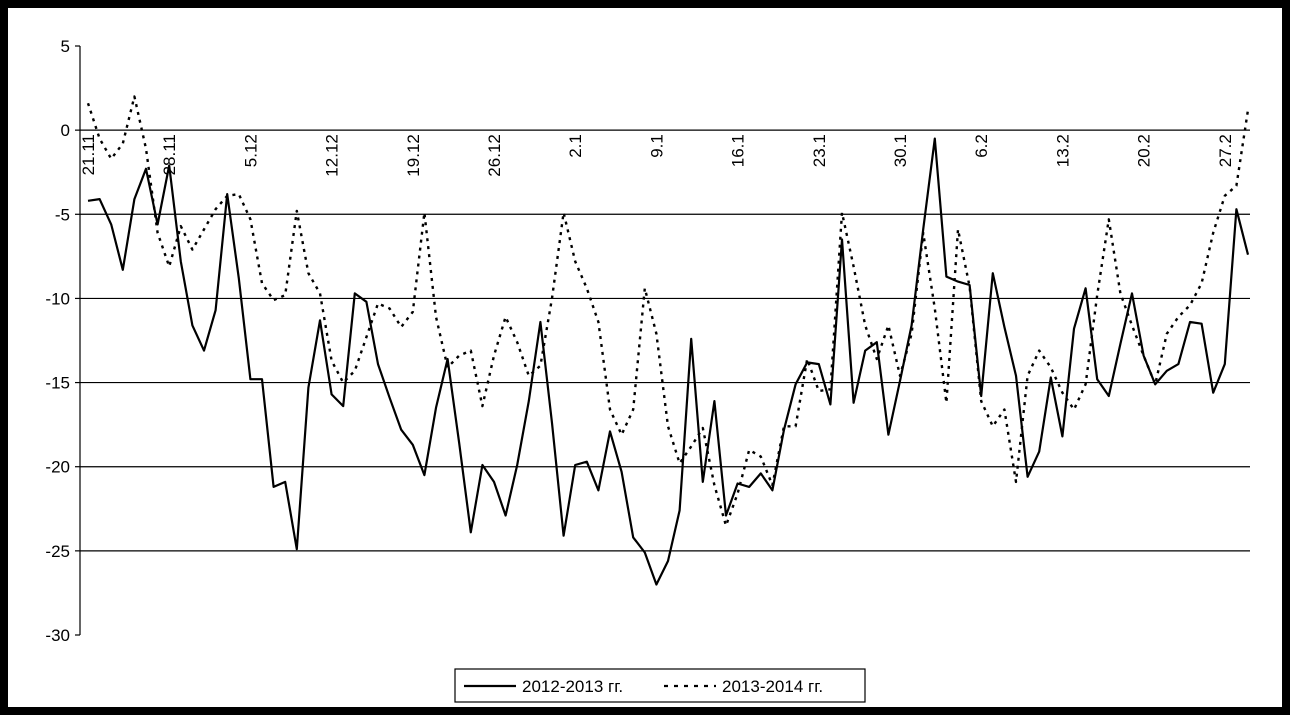  I want to click on x-tick-label: 26.12, so click(494, 155).